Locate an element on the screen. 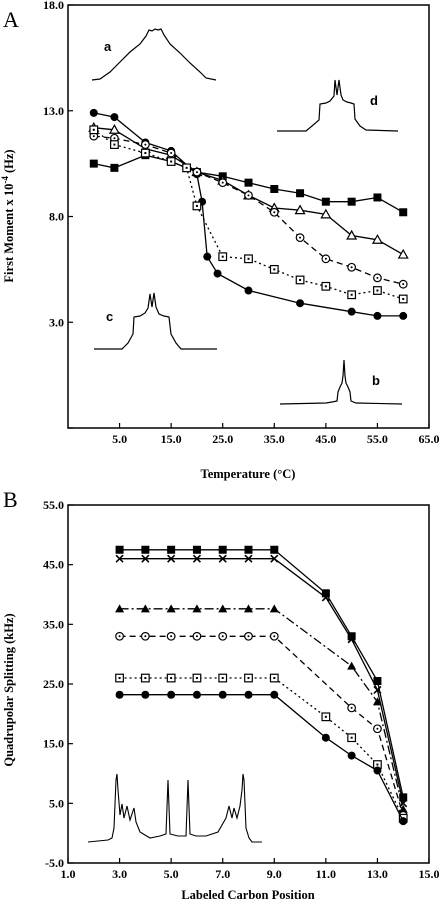 The image size is (441, 903). y-tick-label: 55.0 is located at coordinates (53, 505).